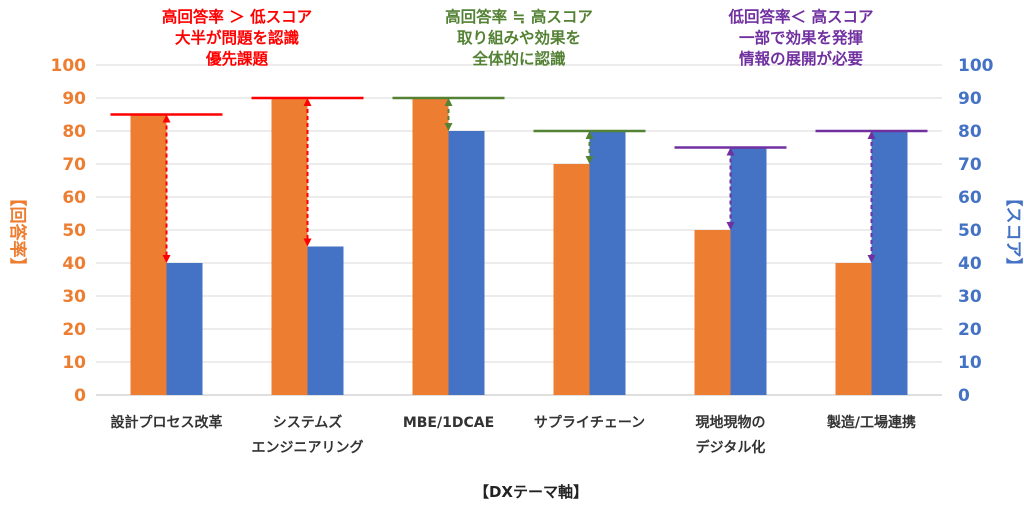  What do you see at coordinates (519, 37) in the screenshot?
I see `annotation-text: 取り組みや効果を` at bounding box center [519, 37].